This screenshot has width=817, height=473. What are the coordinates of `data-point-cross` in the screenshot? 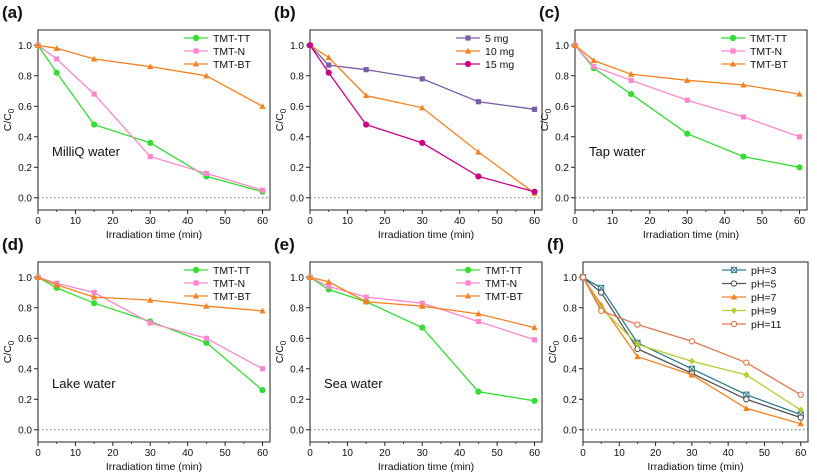 It's located at (746, 394).